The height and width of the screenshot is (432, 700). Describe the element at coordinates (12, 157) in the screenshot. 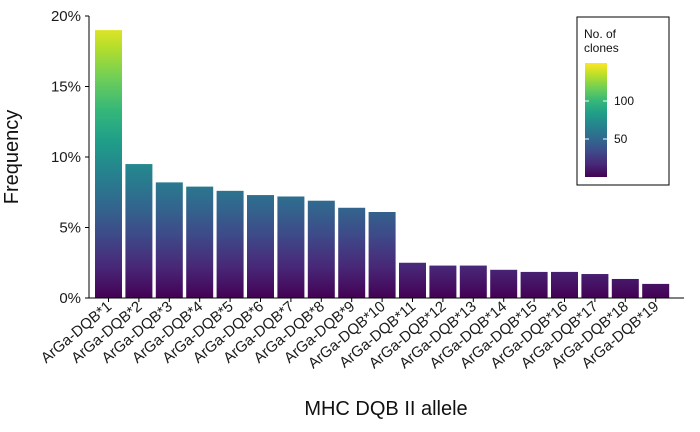

I see `y-axis-title: Frequency` at that location.